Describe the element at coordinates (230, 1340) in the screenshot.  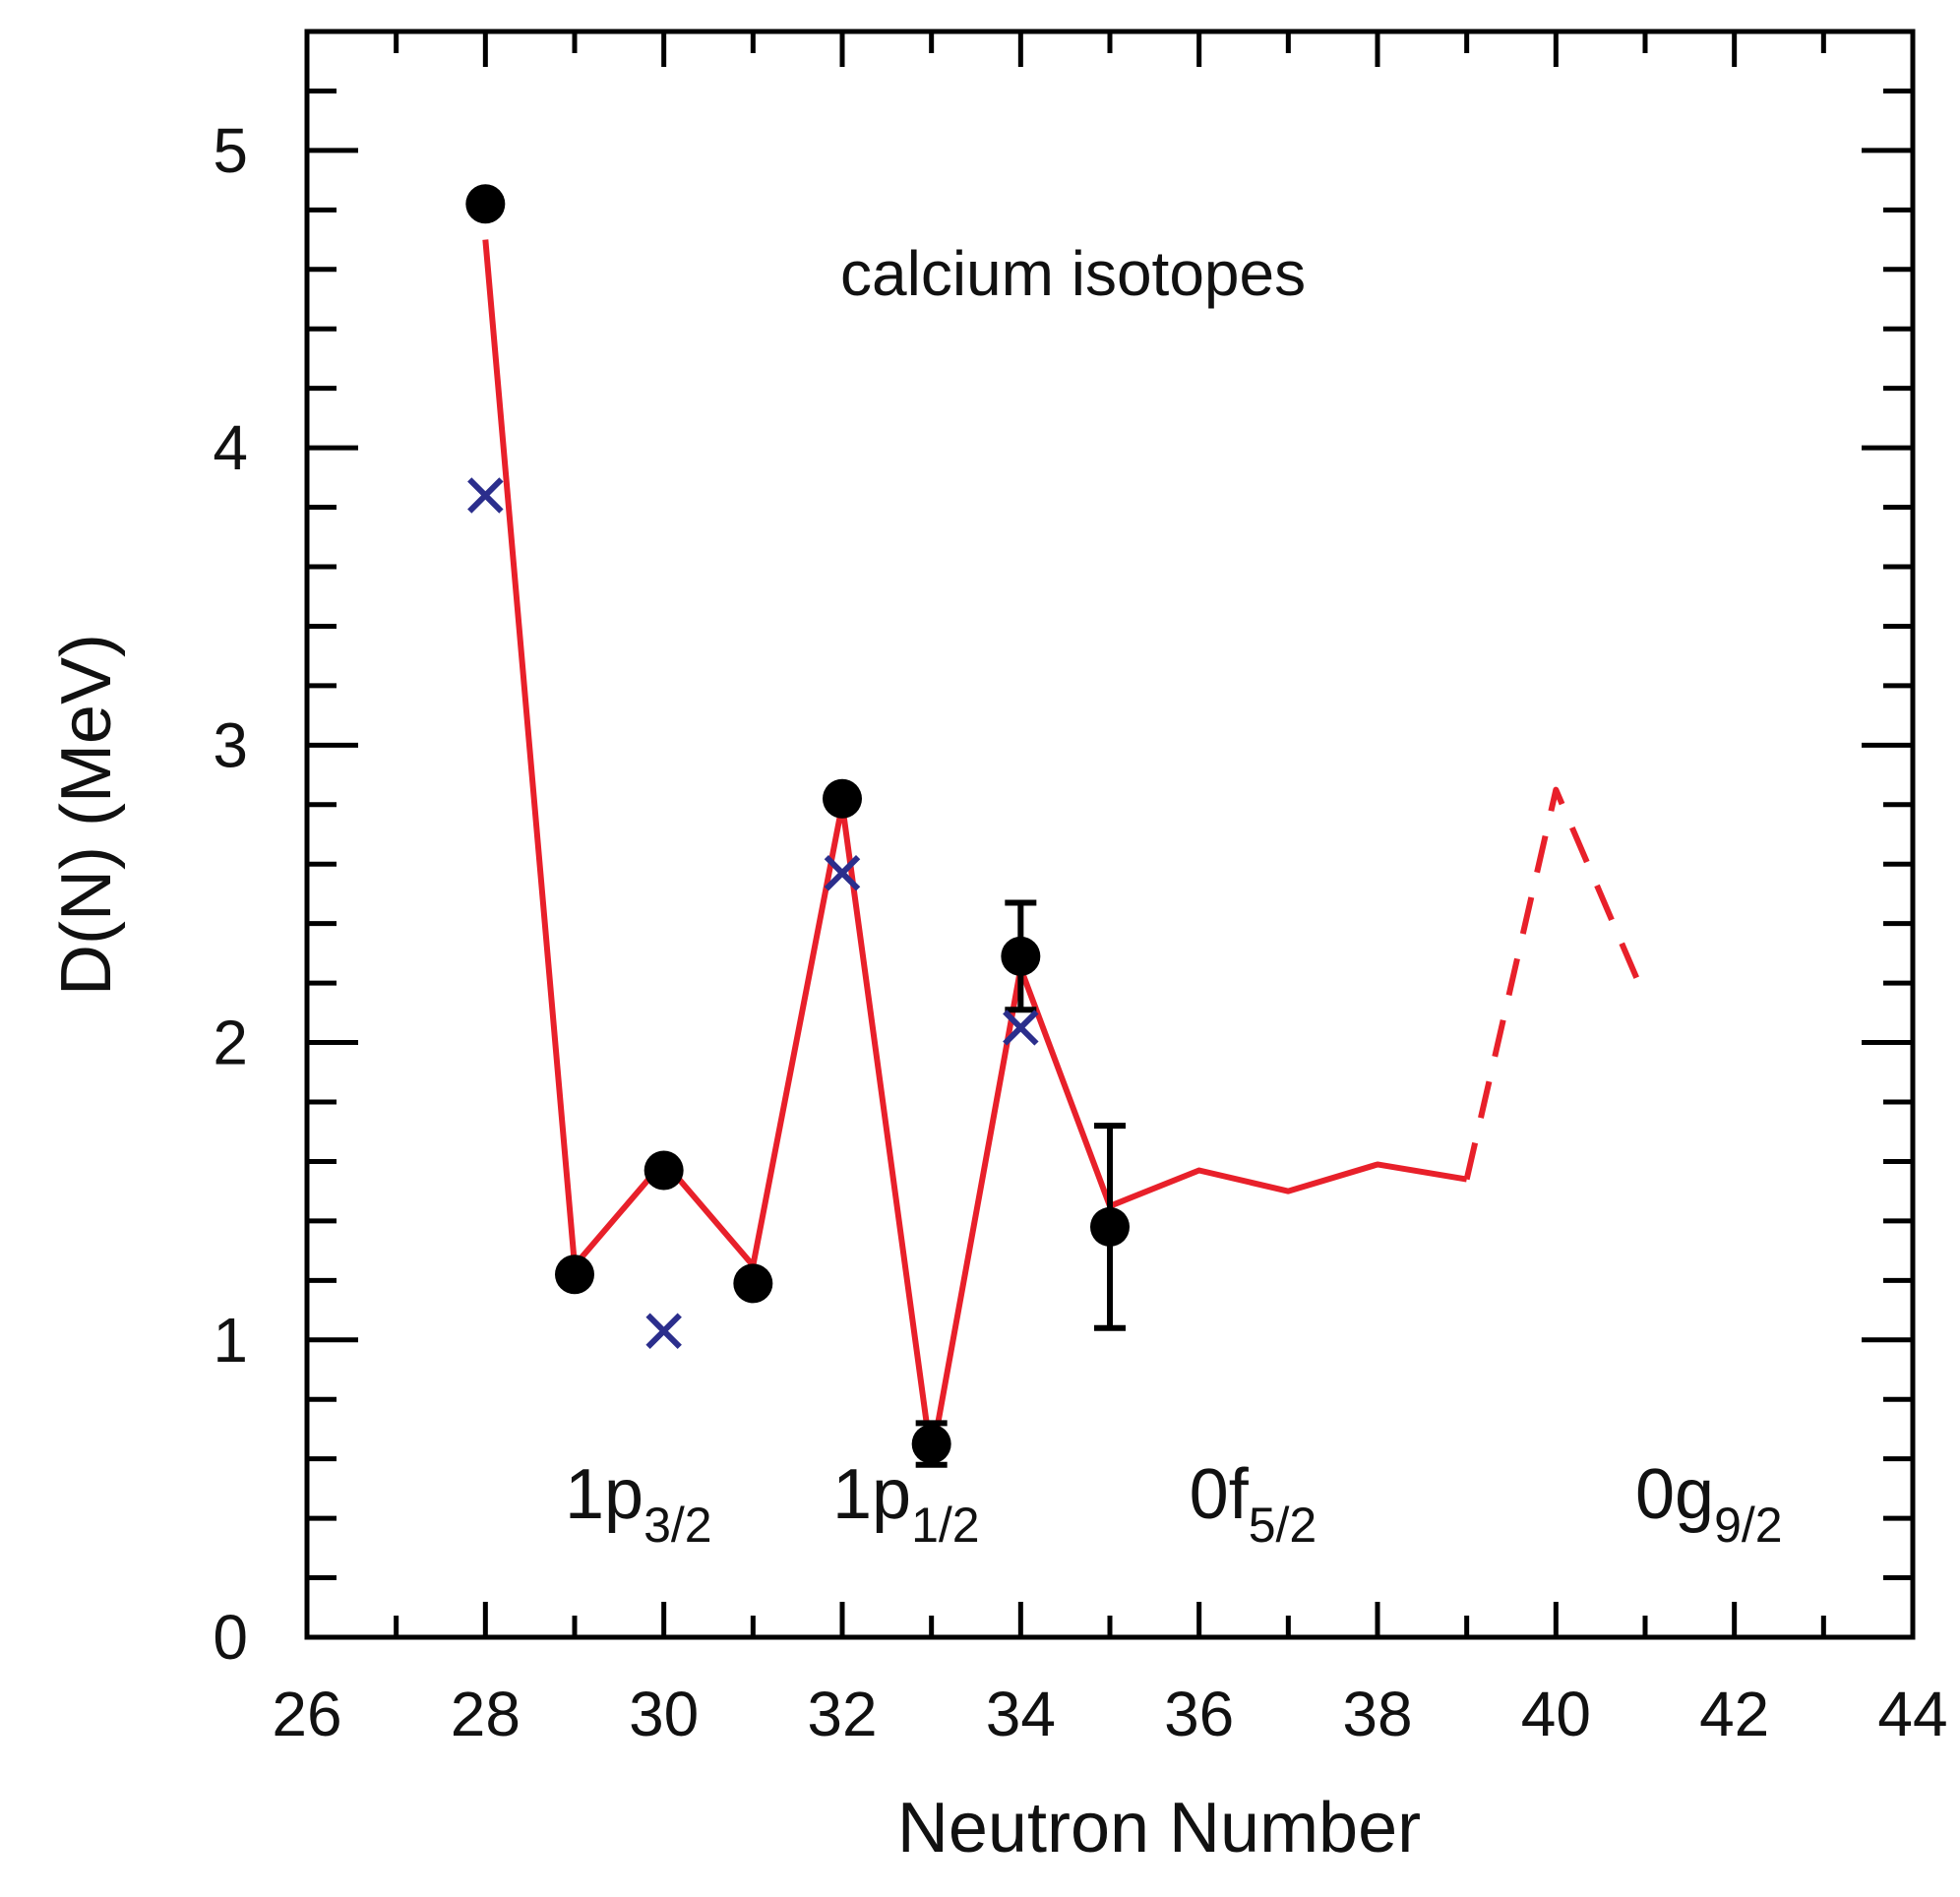
I see `y-tick-label: 1` at that location.